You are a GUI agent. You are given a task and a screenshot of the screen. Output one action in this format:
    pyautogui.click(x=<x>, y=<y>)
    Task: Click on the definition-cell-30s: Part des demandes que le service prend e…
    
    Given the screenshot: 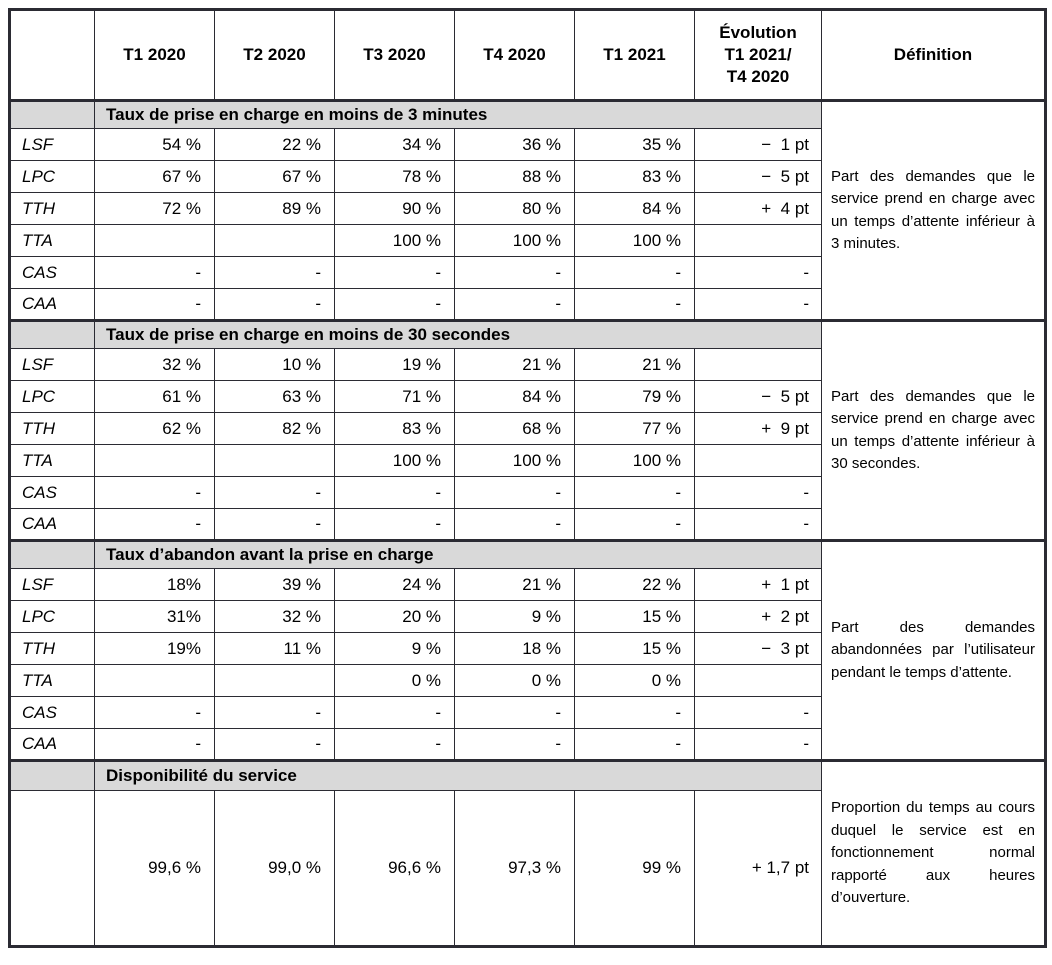 What is the action you would take?
    pyautogui.click(x=933, y=430)
    